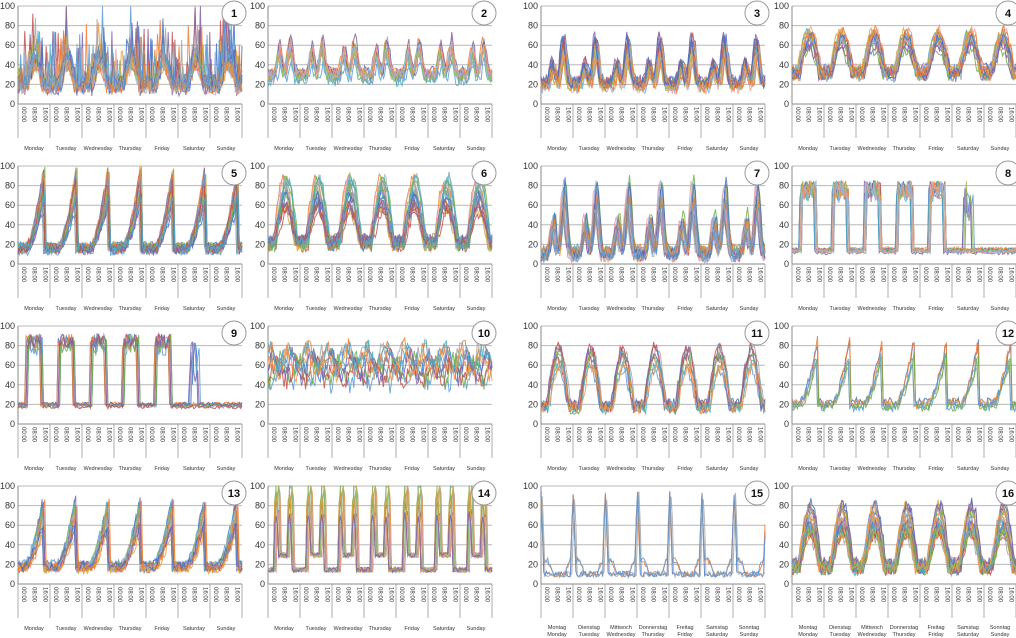  What do you see at coordinates (533, 205) in the screenshot?
I see `y-tick-label: 60` at bounding box center [533, 205].